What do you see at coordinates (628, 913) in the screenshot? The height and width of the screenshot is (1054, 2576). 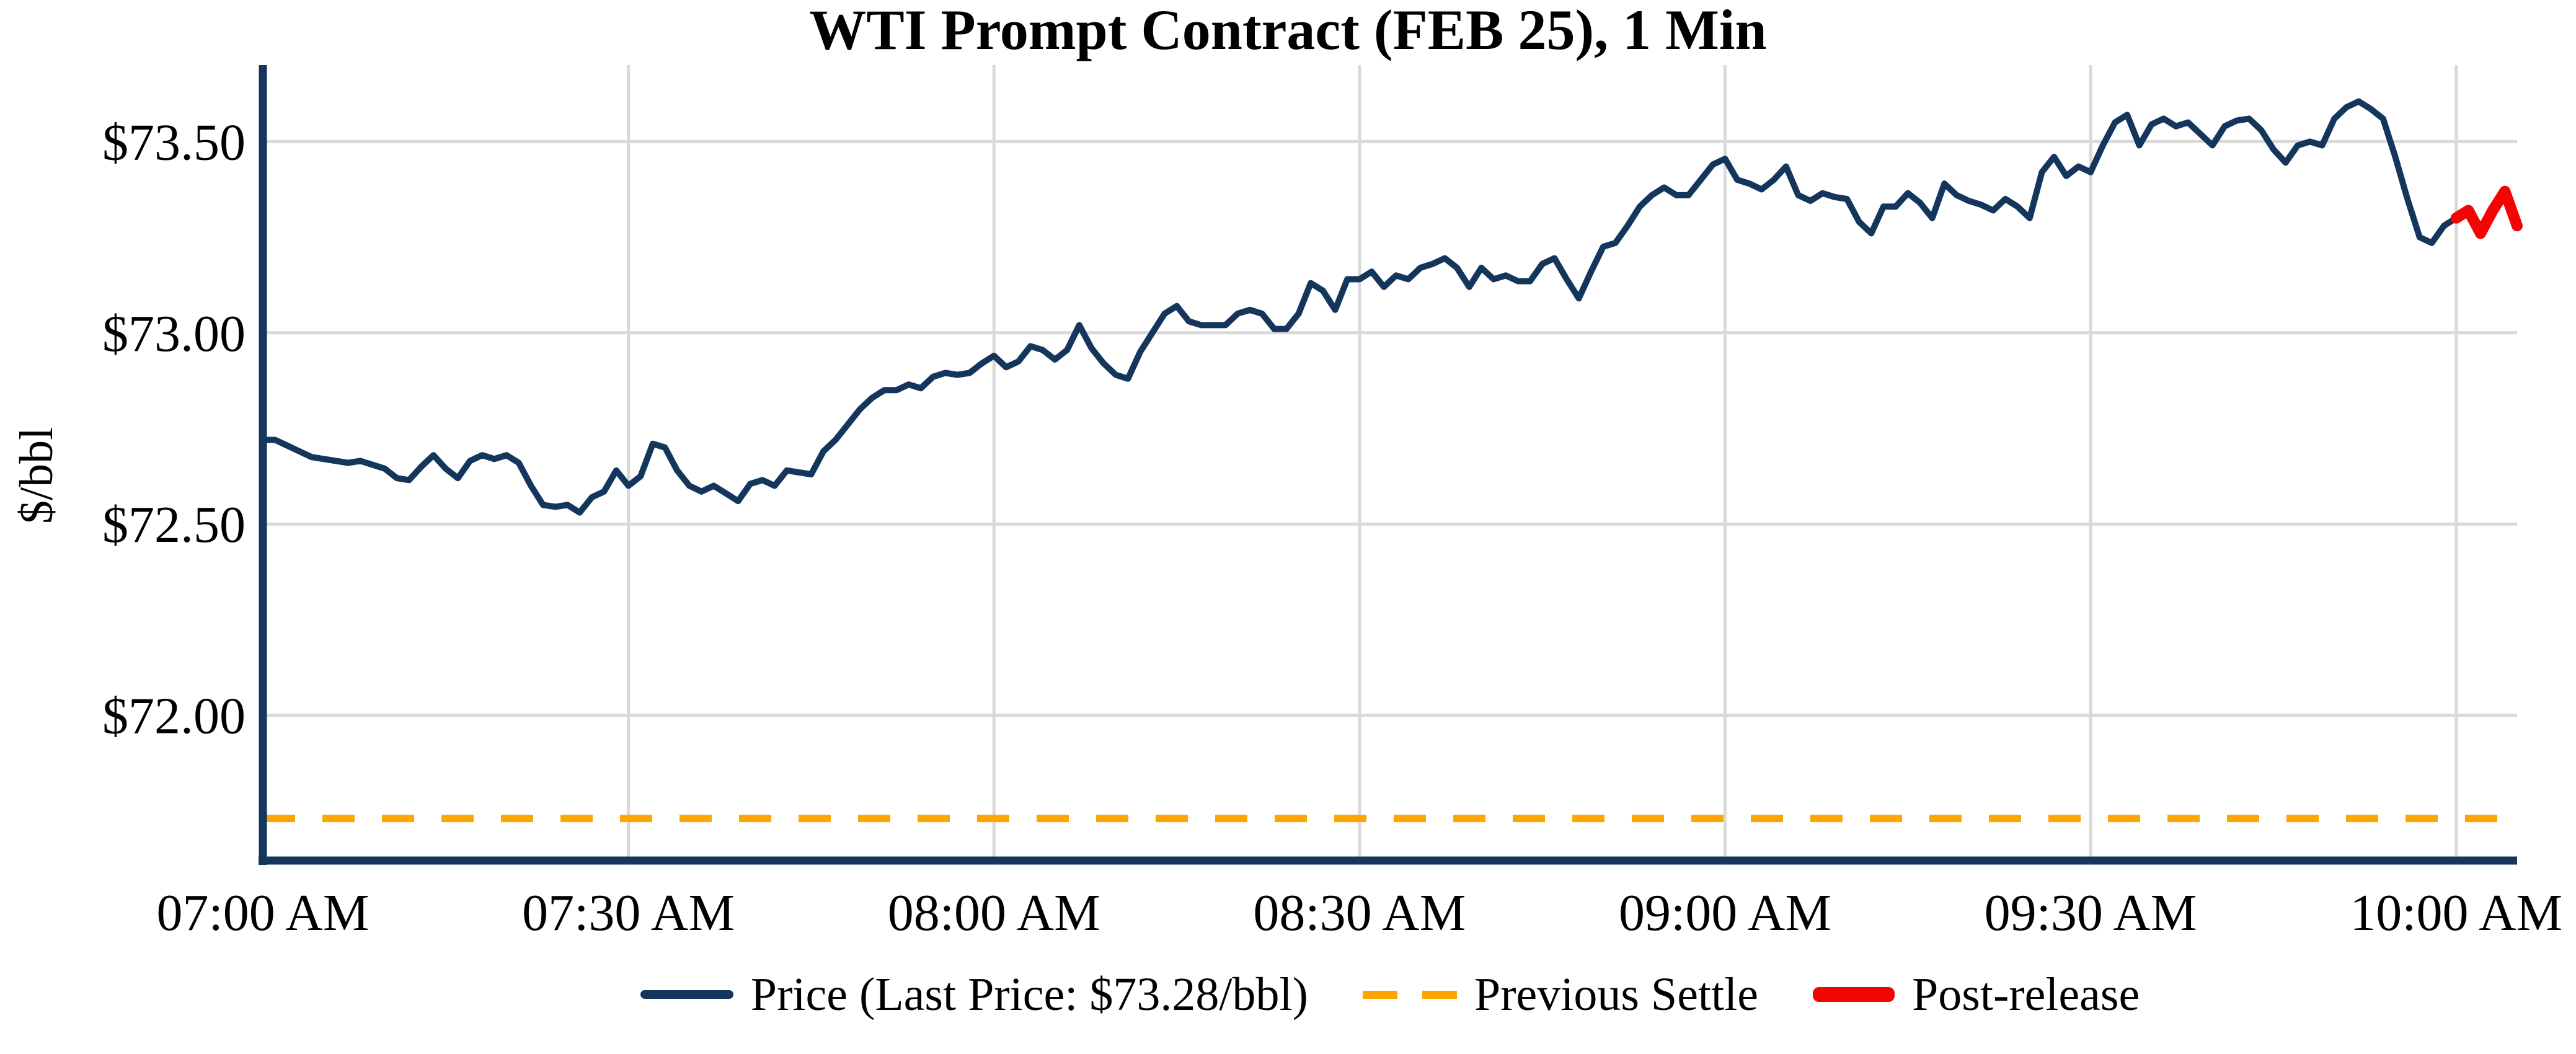 I see `x-tick-label: 07:30 AM` at bounding box center [628, 913].